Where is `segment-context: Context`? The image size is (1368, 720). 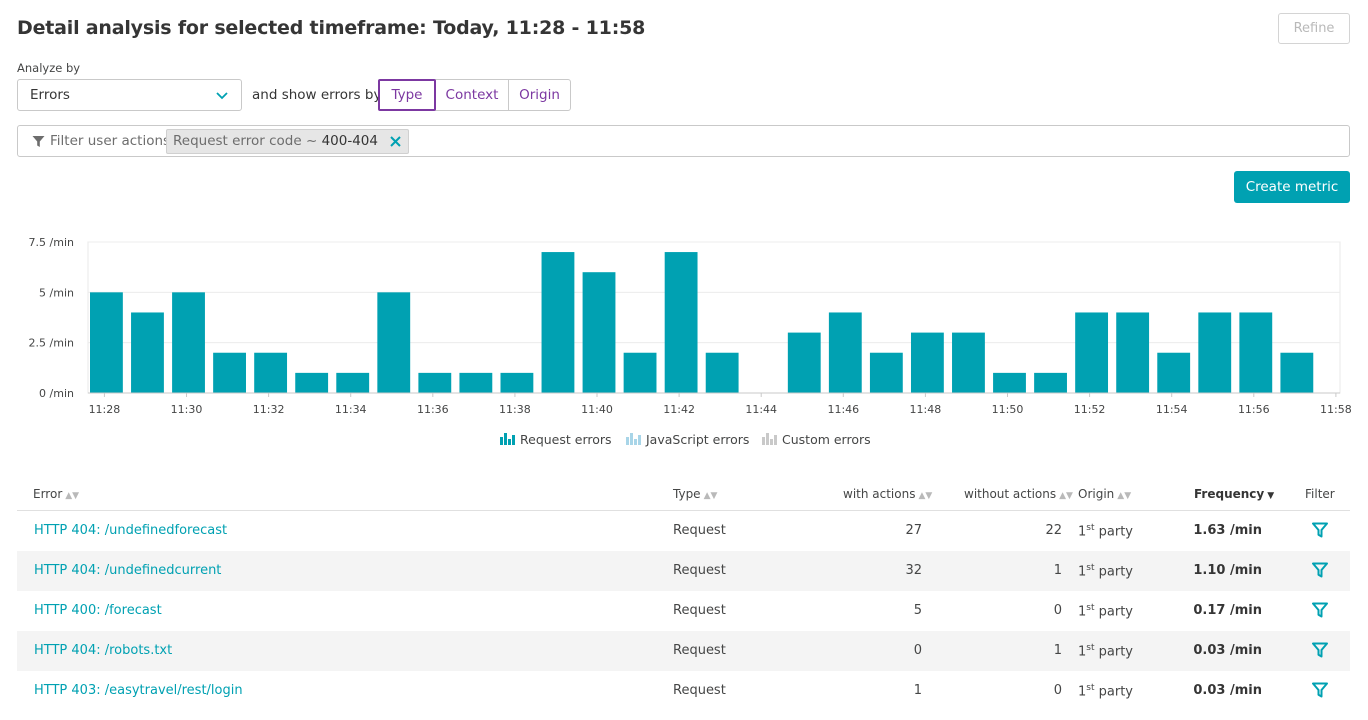 segment-context: Context is located at coordinates (472, 95).